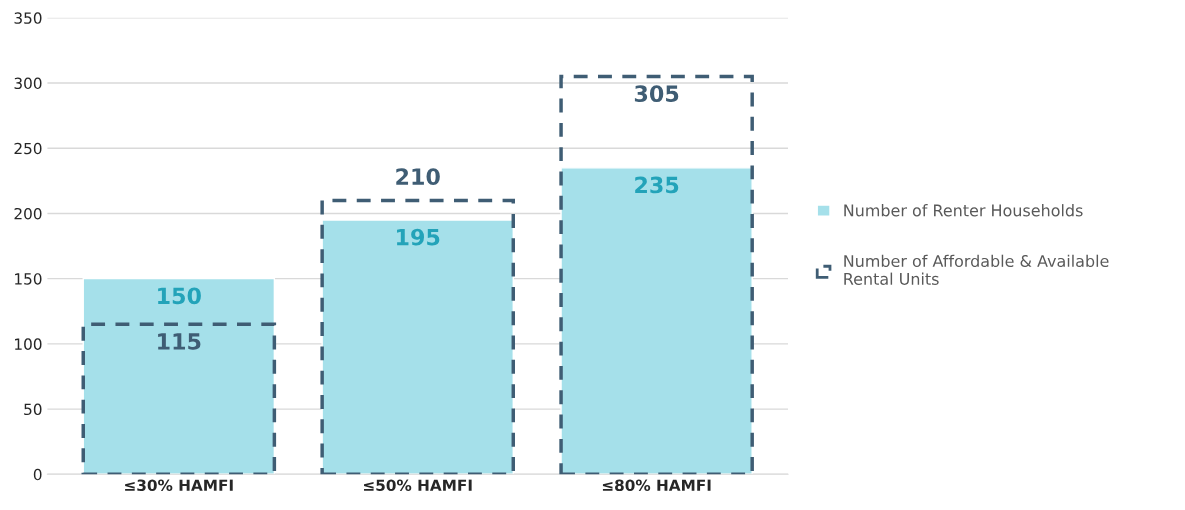 The image size is (1185, 510). I want to click on y-tick-label: 150, so click(28, 279).